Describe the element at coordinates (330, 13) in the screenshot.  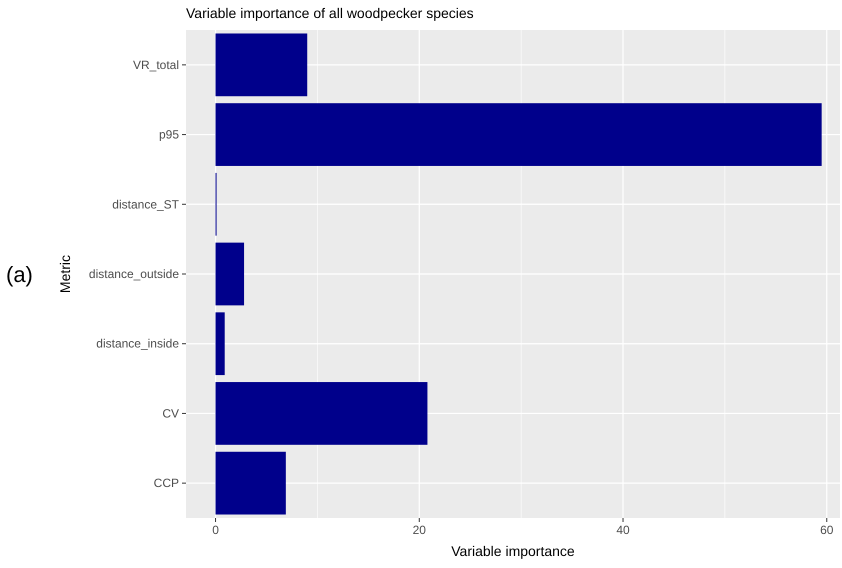
I see `chart-title: Variable importance of all woodpecker species` at that location.